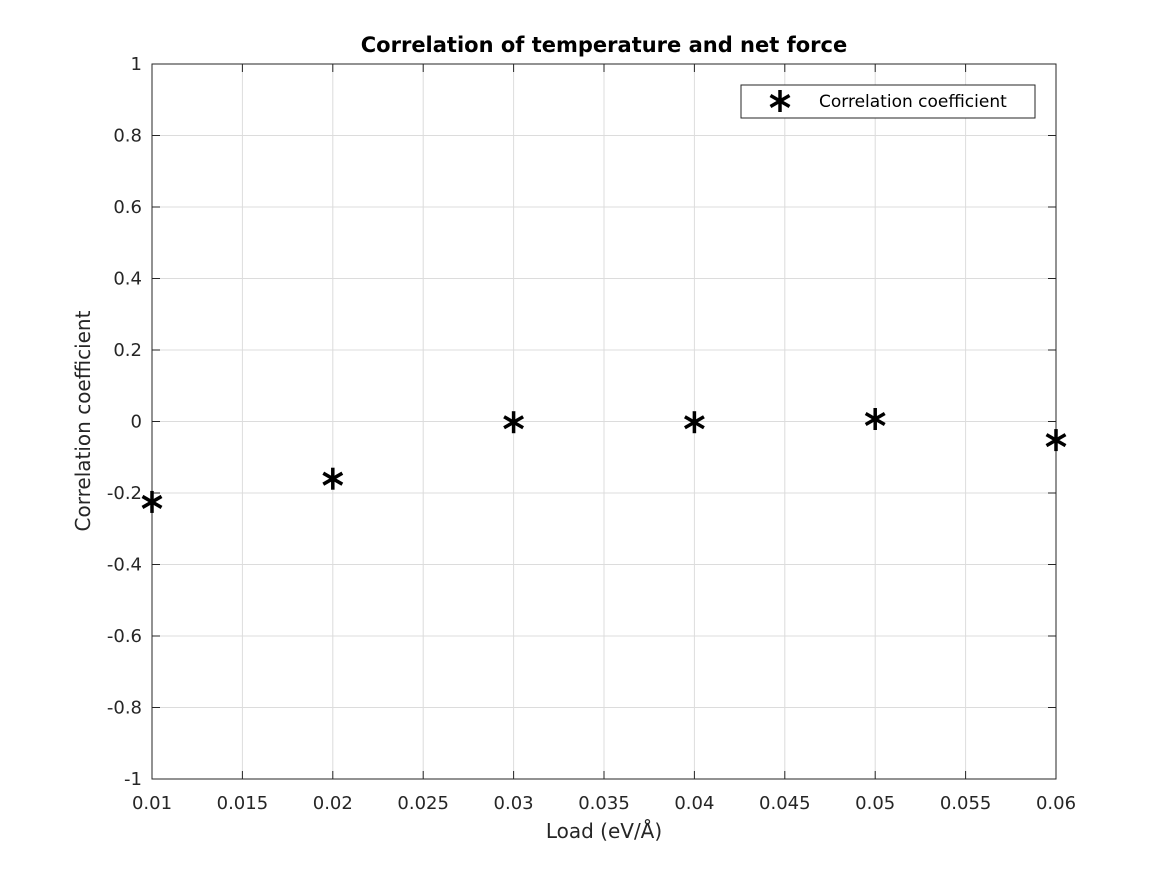 Image resolution: width=1167 pixels, height=875 pixels. What do you see at coordinates (423, 803) in the screenshot?
I see `x-tick-label: 0.025` at bounding box center [423, 803].